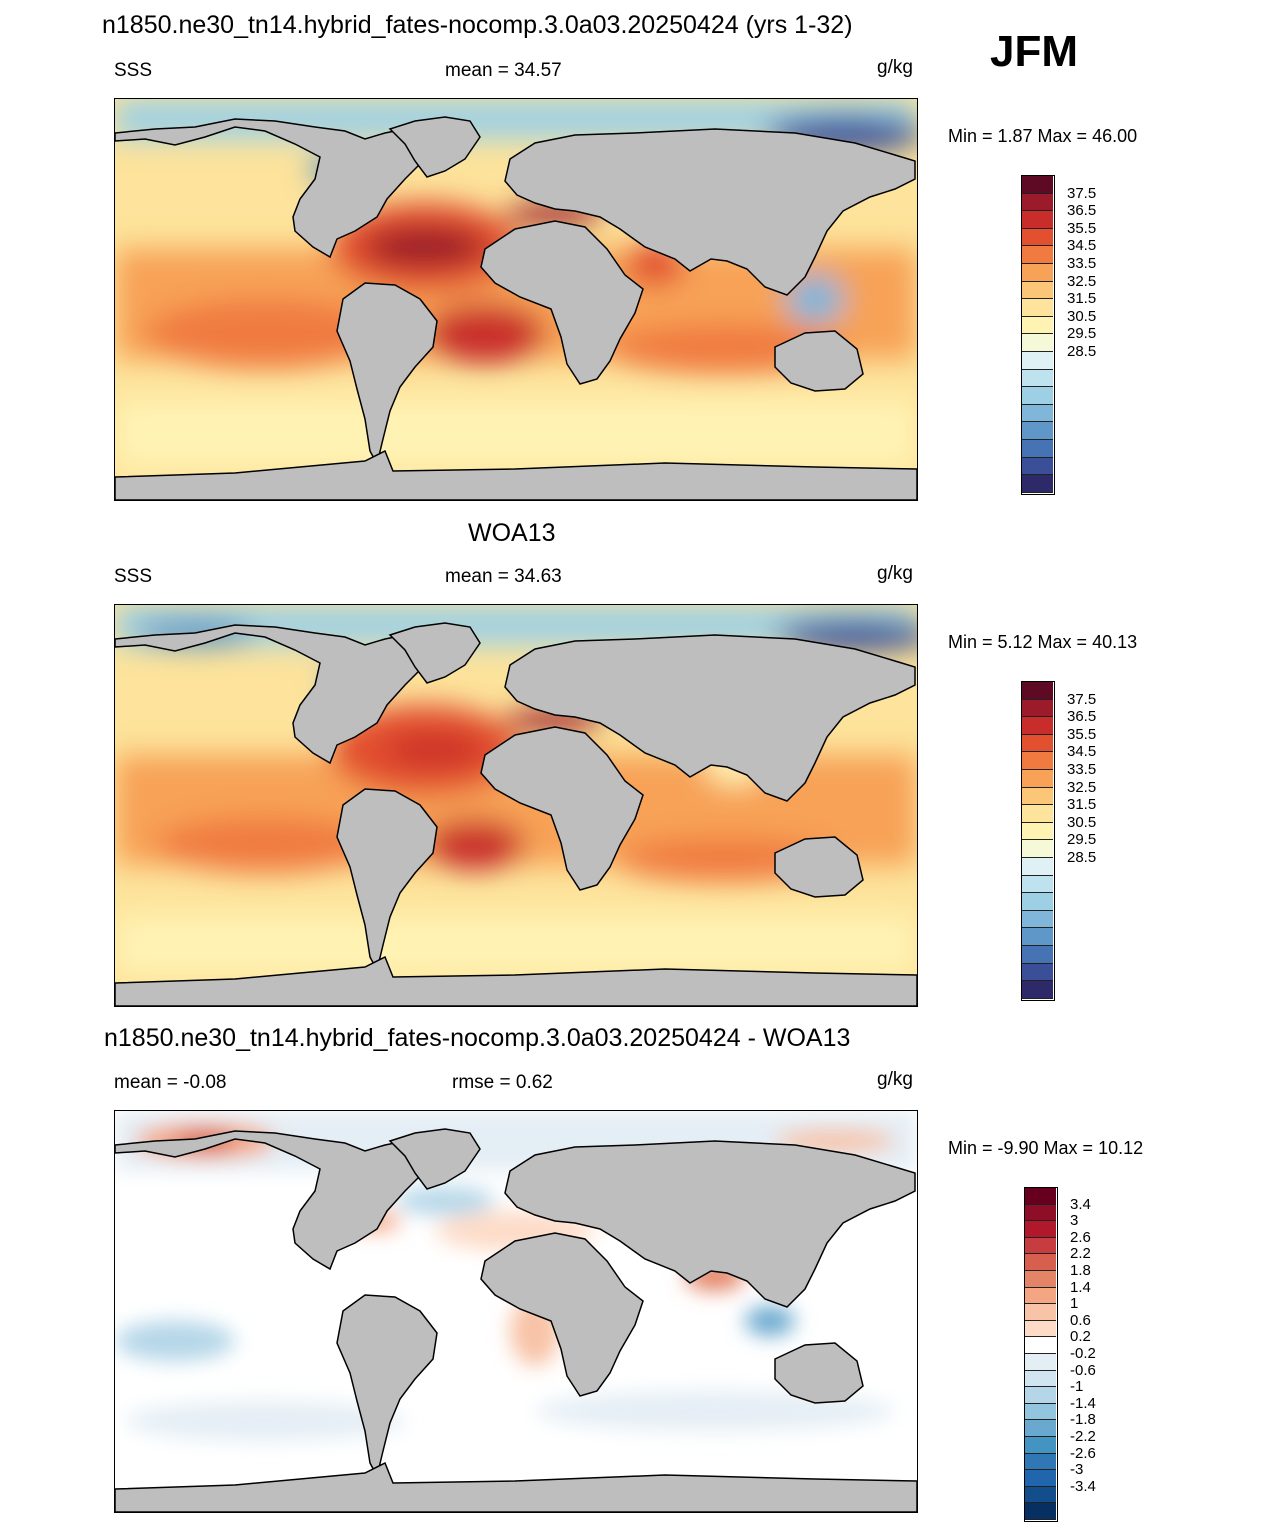  What do you see at coordinates (1046, 1148) in the screenshot?
I see `panel-3-minmax-label: Min = -9.90 Max = 10.12` at bounding box center [1046, 1148].